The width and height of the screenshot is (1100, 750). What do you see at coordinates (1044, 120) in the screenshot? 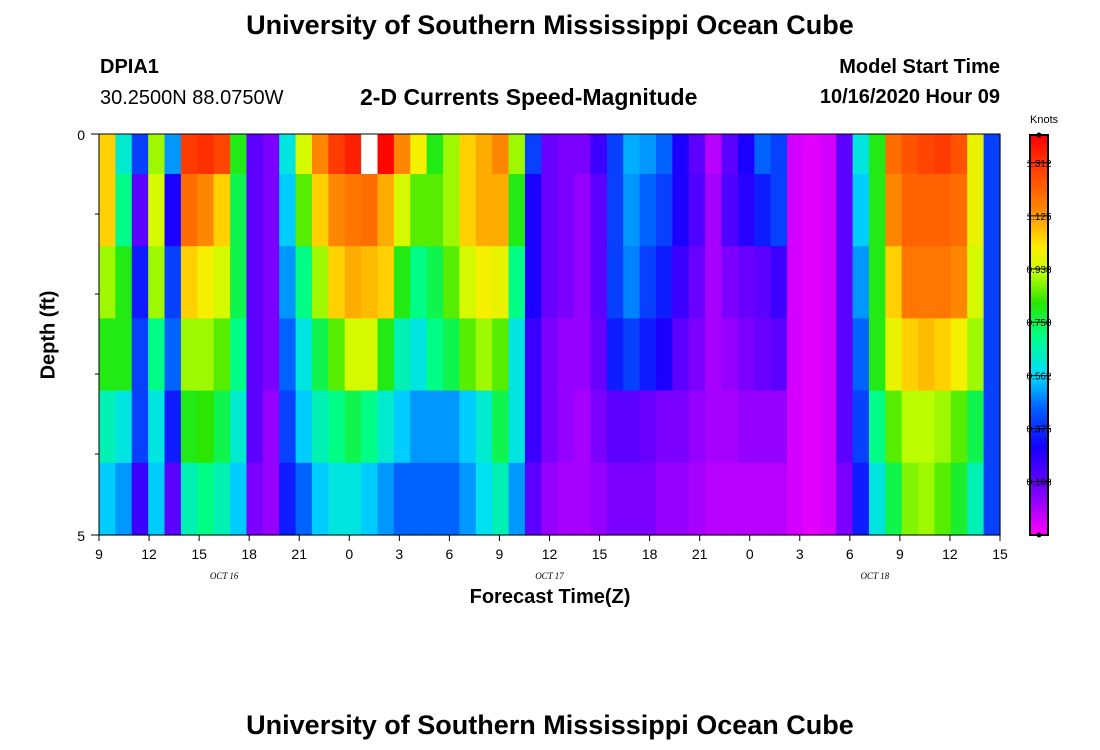
I see `colorbar-unit: Knots` at bounding box center [1044, 120].